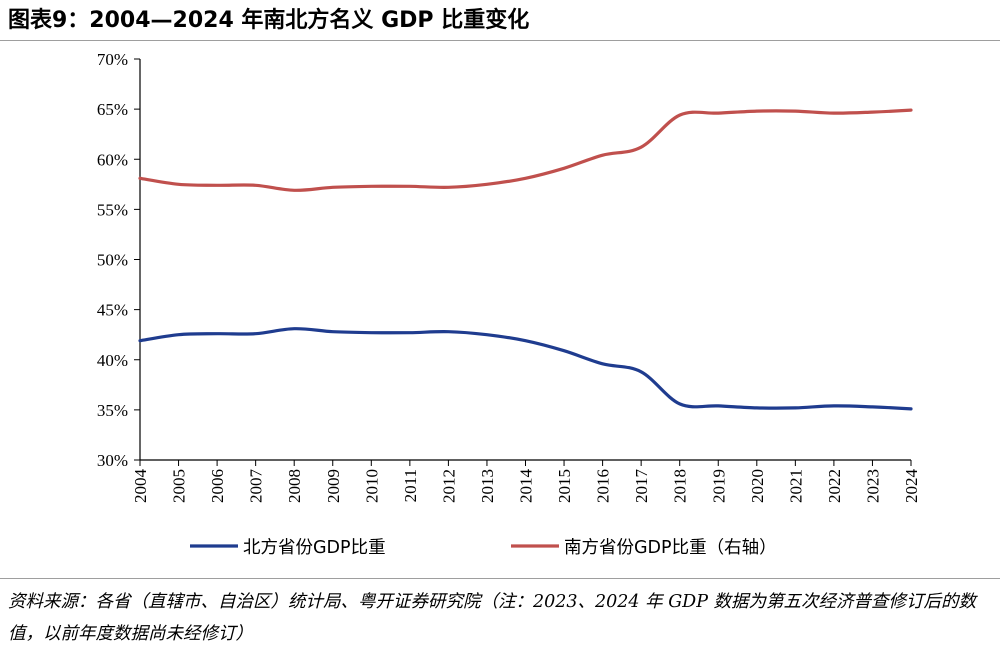  What do you see at coordinates (525, 150) in the screenshot?
I see `series-line-south` at bounding box center [525, 150].